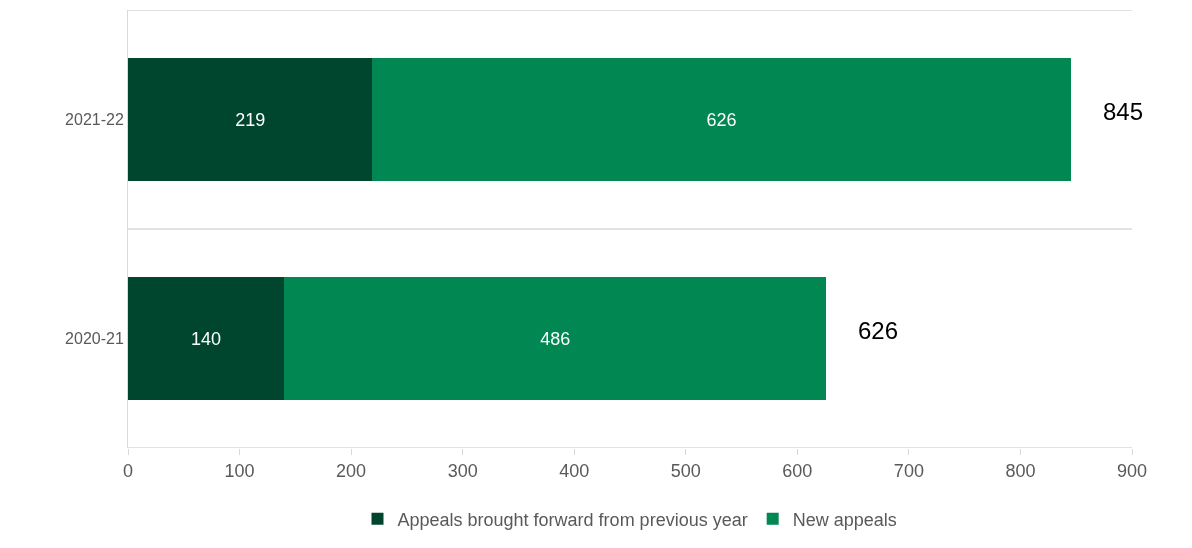 This screenshot has width=1192, height=548. Describe the element at coordinates (351, 470) in the screenshot. I see `x-tick-label: 200` at that location.